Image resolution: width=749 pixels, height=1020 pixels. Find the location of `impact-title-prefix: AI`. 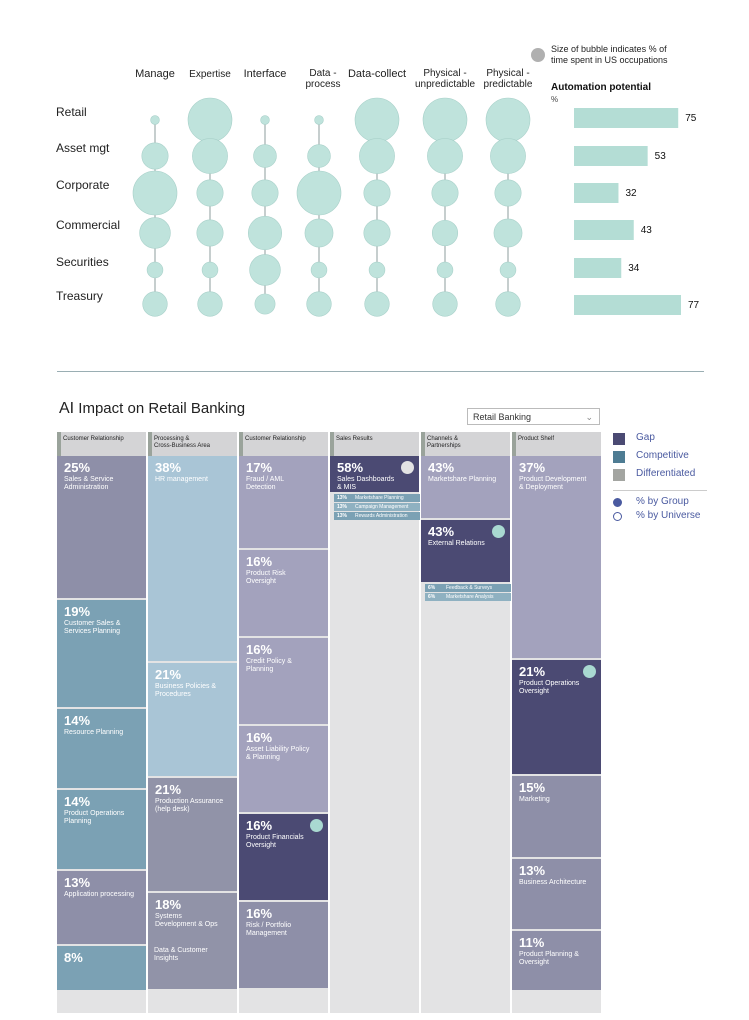

impact-title-prefix: AI is located at coordinates (67, 408).